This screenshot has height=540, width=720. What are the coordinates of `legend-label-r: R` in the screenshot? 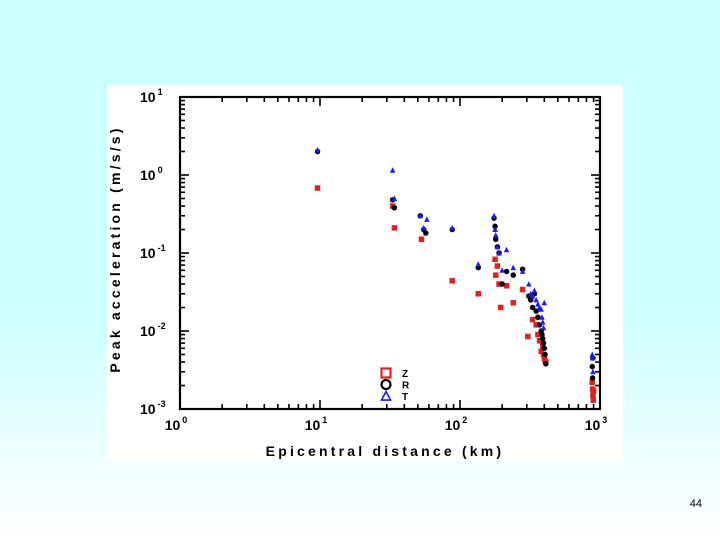 It's located at (406, 386).